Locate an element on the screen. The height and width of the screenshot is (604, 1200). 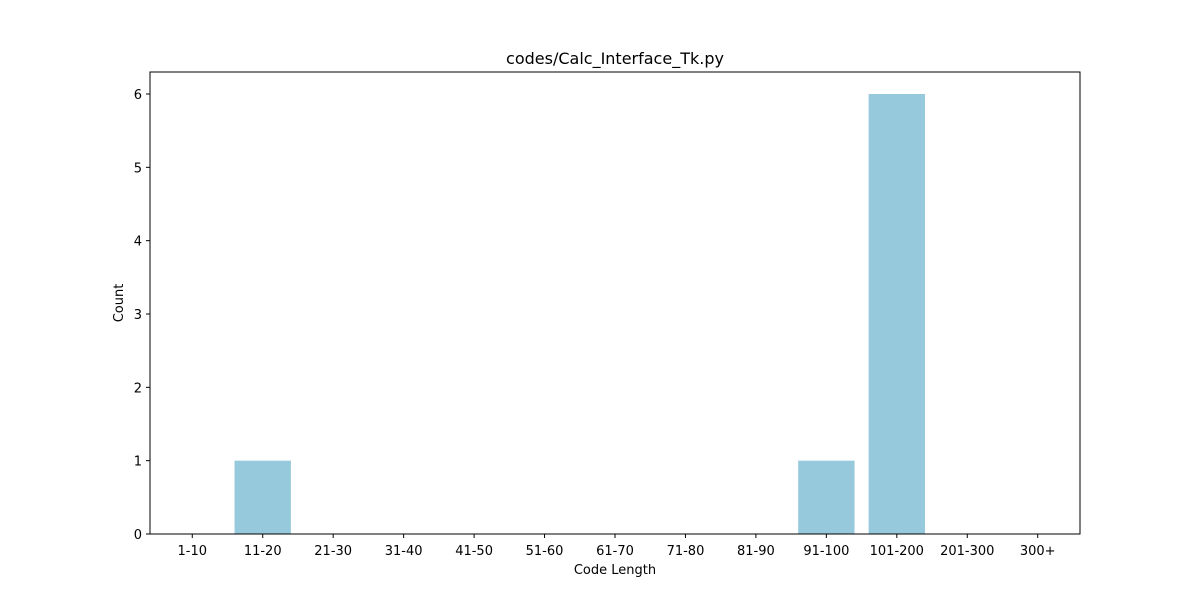
y-axis-label: Count is located at coordinates (119, 303).